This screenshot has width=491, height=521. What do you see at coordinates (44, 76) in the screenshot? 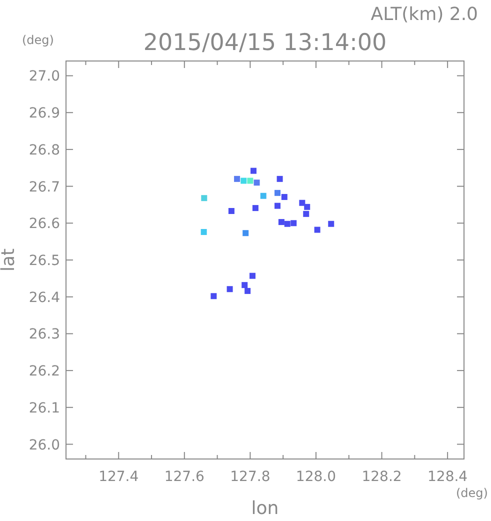
I see `y-tick-label: 27.0` at bounding box center [44, 76].